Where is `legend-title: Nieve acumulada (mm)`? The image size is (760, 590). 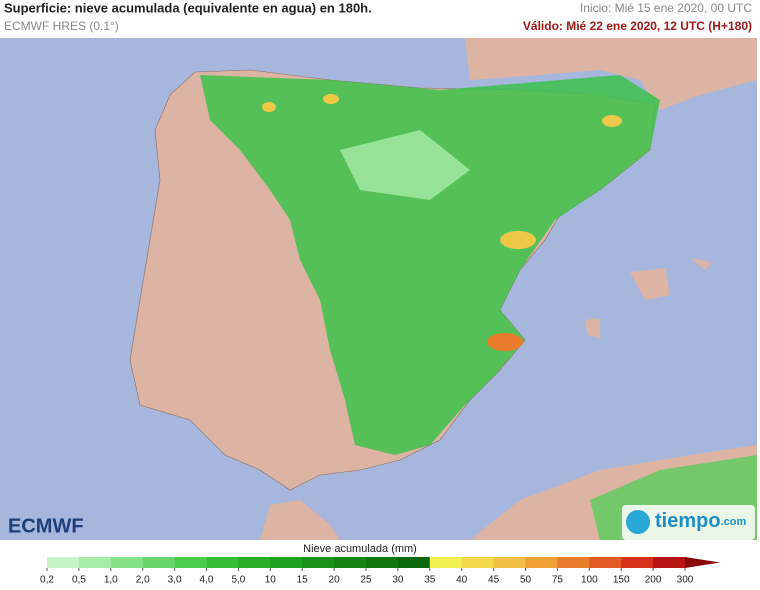 legend-title: Nieve acumulada (mm) is located at coordinates (360, 549).